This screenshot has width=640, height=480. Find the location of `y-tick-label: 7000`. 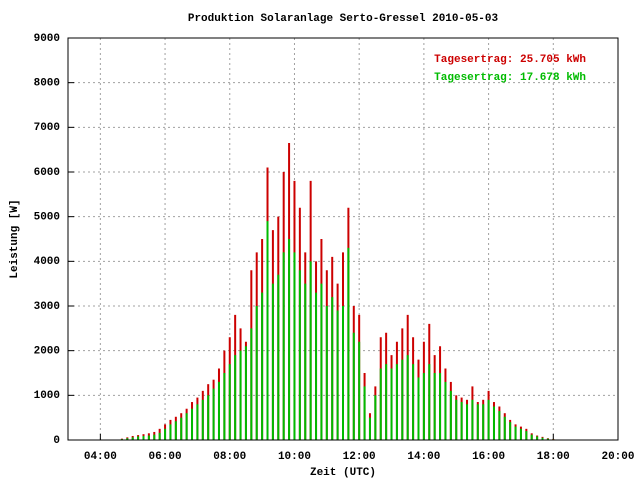

y-tick-label: 7000 is located at coordinates (47, 128).